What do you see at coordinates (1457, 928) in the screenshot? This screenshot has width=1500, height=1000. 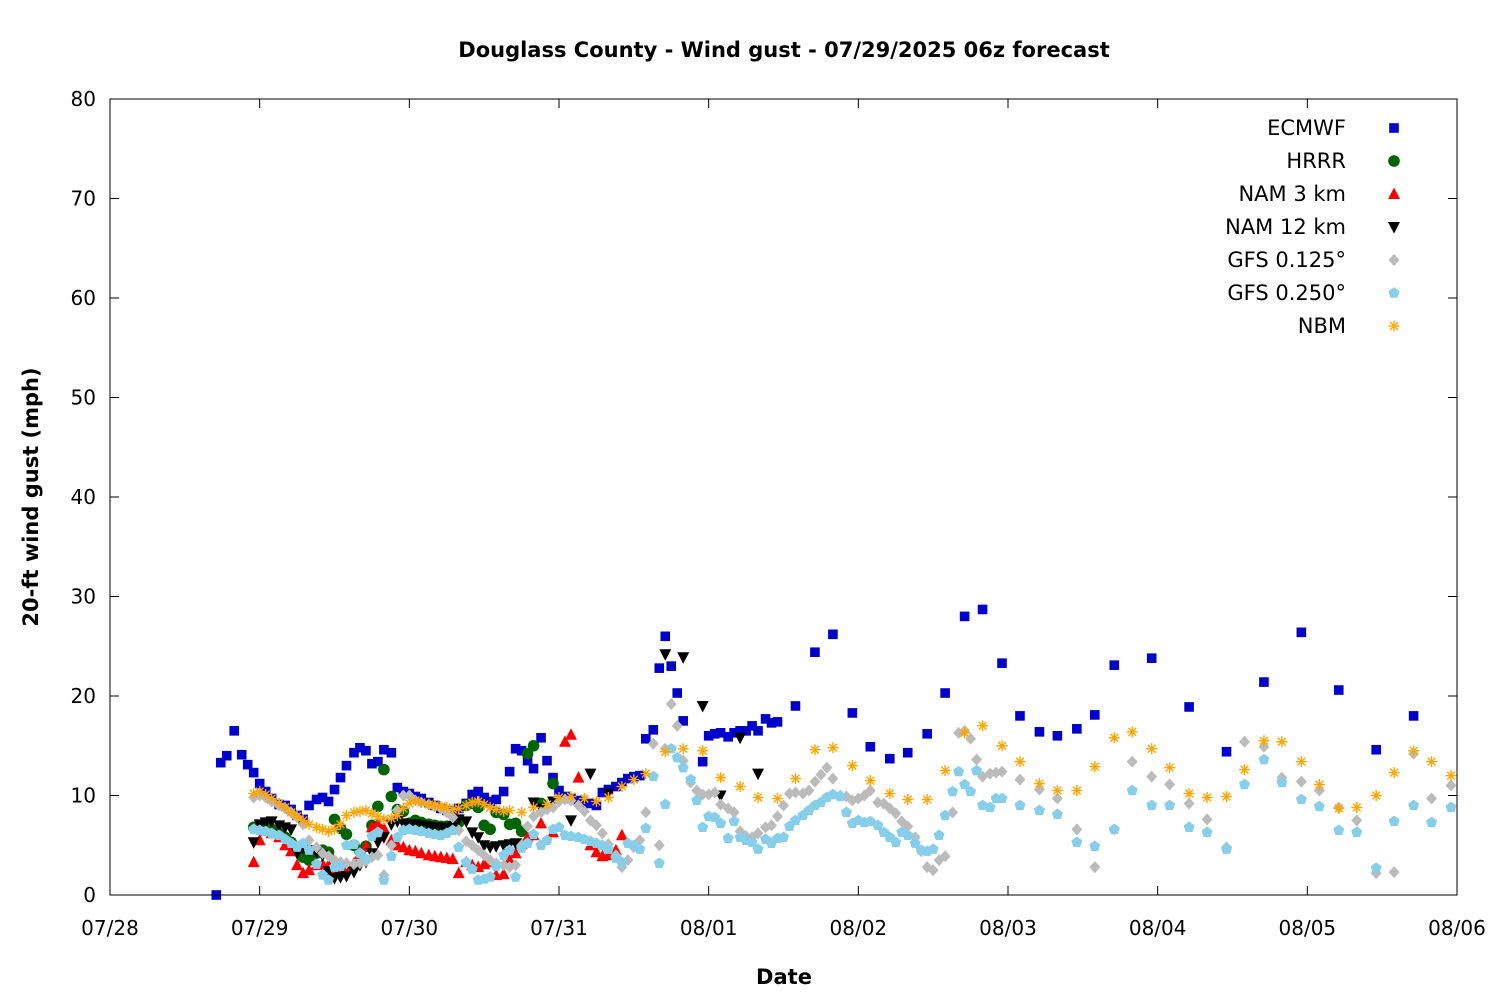 I see `x-tick-label: 08/06` at bounding box center [1457, 928].